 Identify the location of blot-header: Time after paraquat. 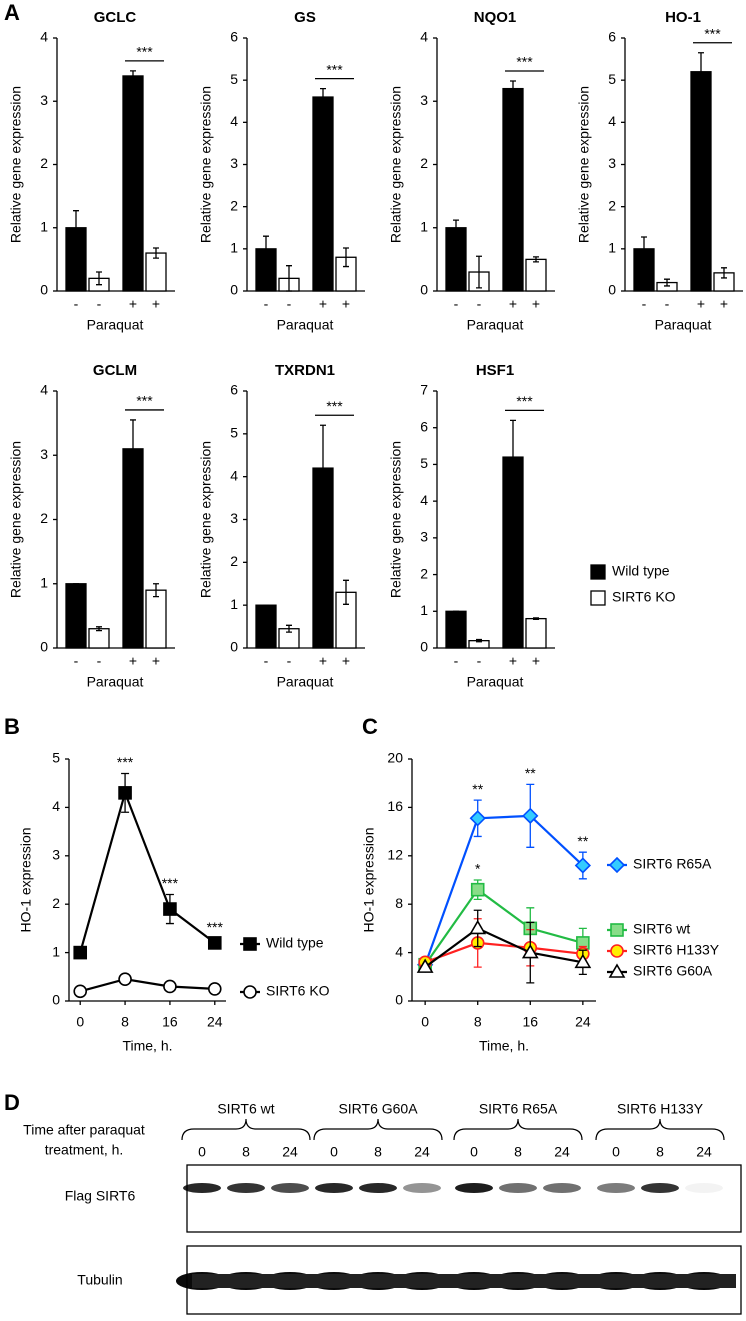
(84, 1130).